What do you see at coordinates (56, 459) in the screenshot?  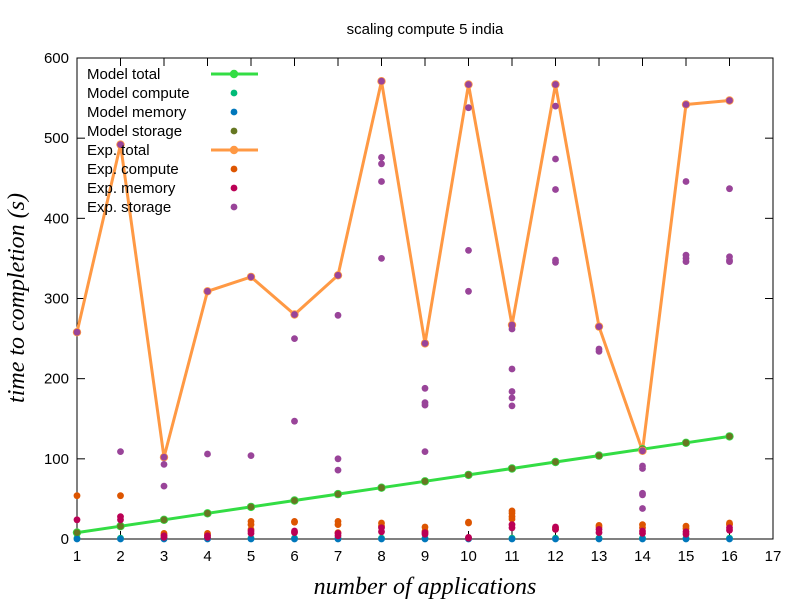 I see `y-tick-label: 100` at bounding box center [56, 459].